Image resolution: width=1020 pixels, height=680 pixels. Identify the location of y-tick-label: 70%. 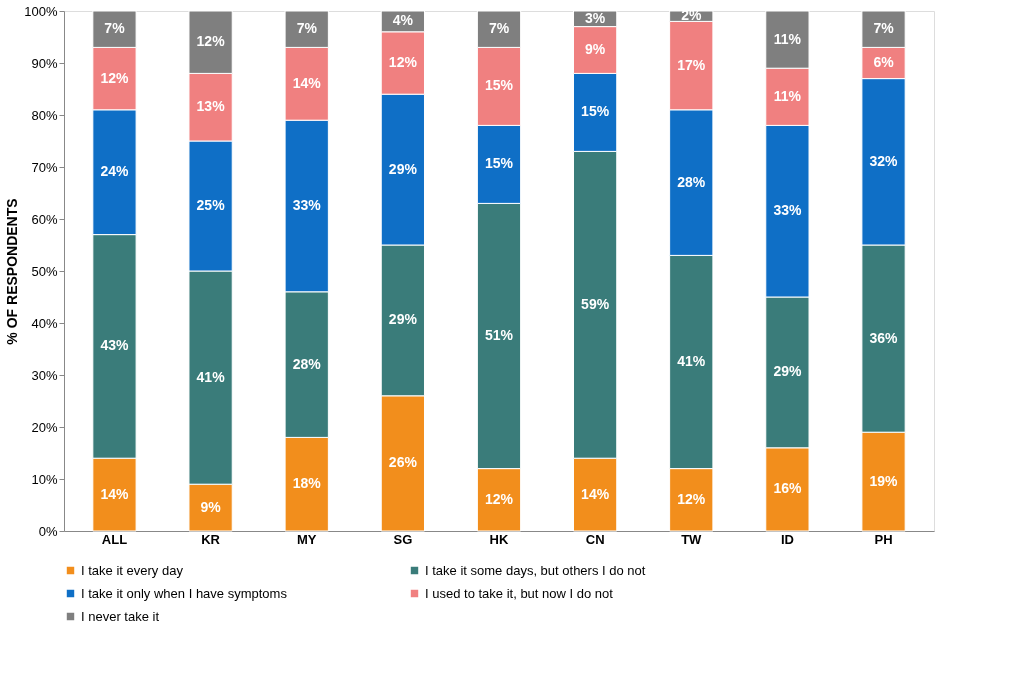
(44, 167).